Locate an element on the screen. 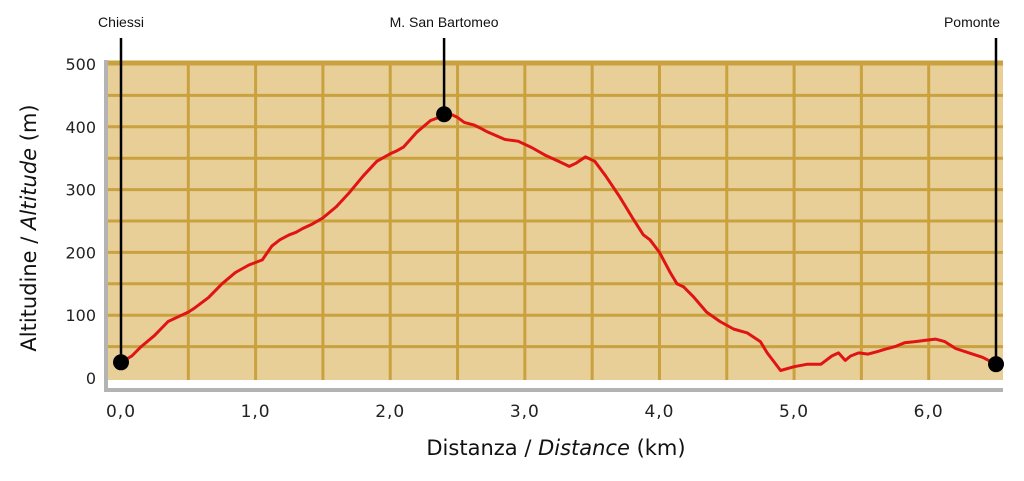 The width and height of the screenshot is (1024, 481). waypoint-label: M. San Bartomeo is located at coordinates (444, 22).